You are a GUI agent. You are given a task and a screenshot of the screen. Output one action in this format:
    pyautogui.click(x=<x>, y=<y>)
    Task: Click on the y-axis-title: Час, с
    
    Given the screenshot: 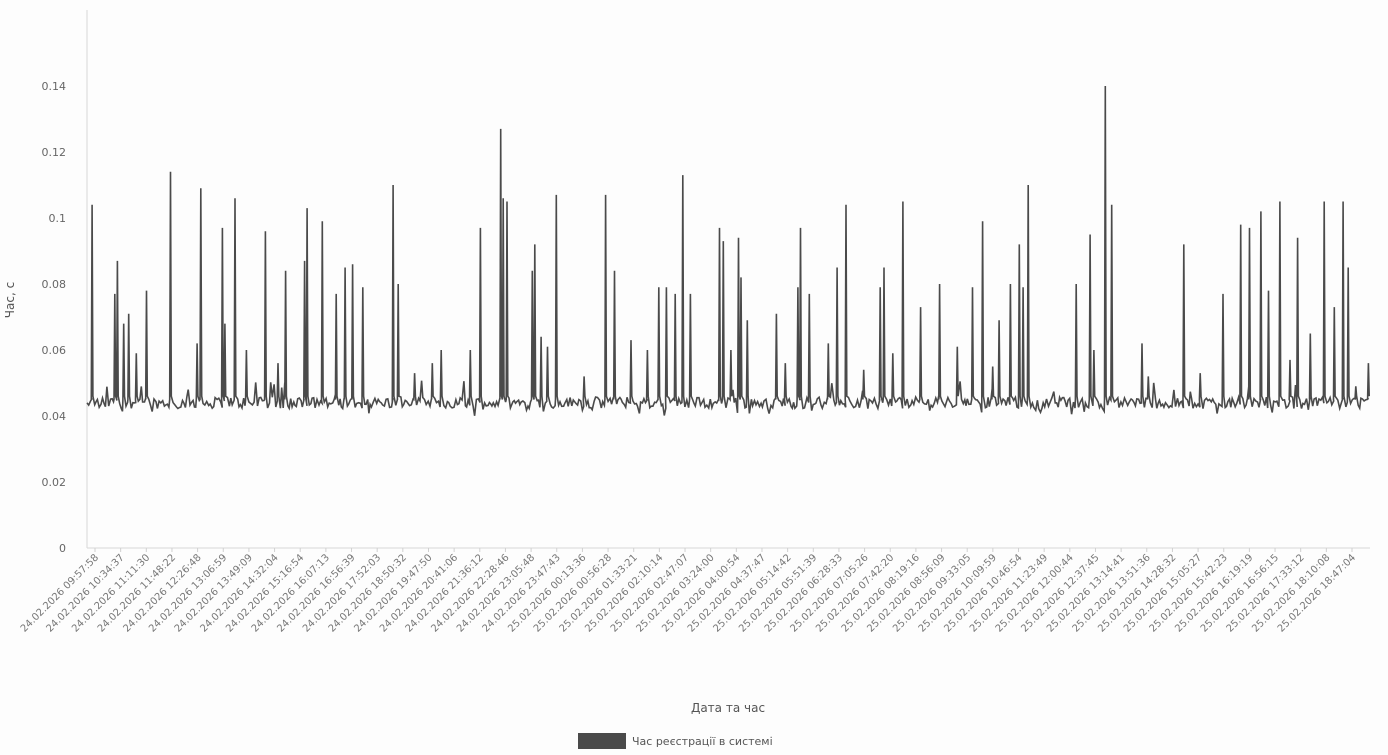 What is the action you would take?
    pyautogui.click(x=10, y=300)
    